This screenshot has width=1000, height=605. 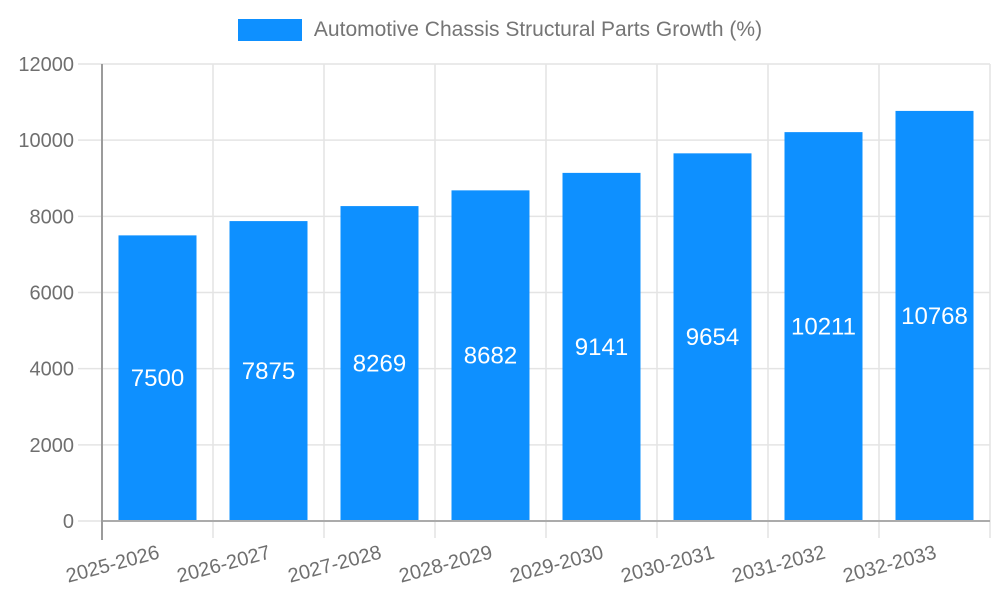 I want to click on y-tick-label: 10000, so click(x=46, y=141).